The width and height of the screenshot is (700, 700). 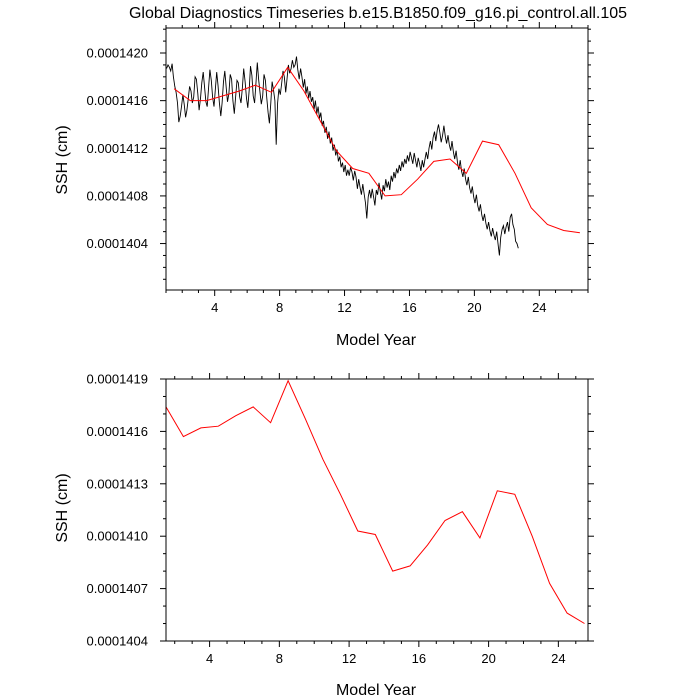 I want to click on series-line-annual-smooth, so click(x=376, y=150).